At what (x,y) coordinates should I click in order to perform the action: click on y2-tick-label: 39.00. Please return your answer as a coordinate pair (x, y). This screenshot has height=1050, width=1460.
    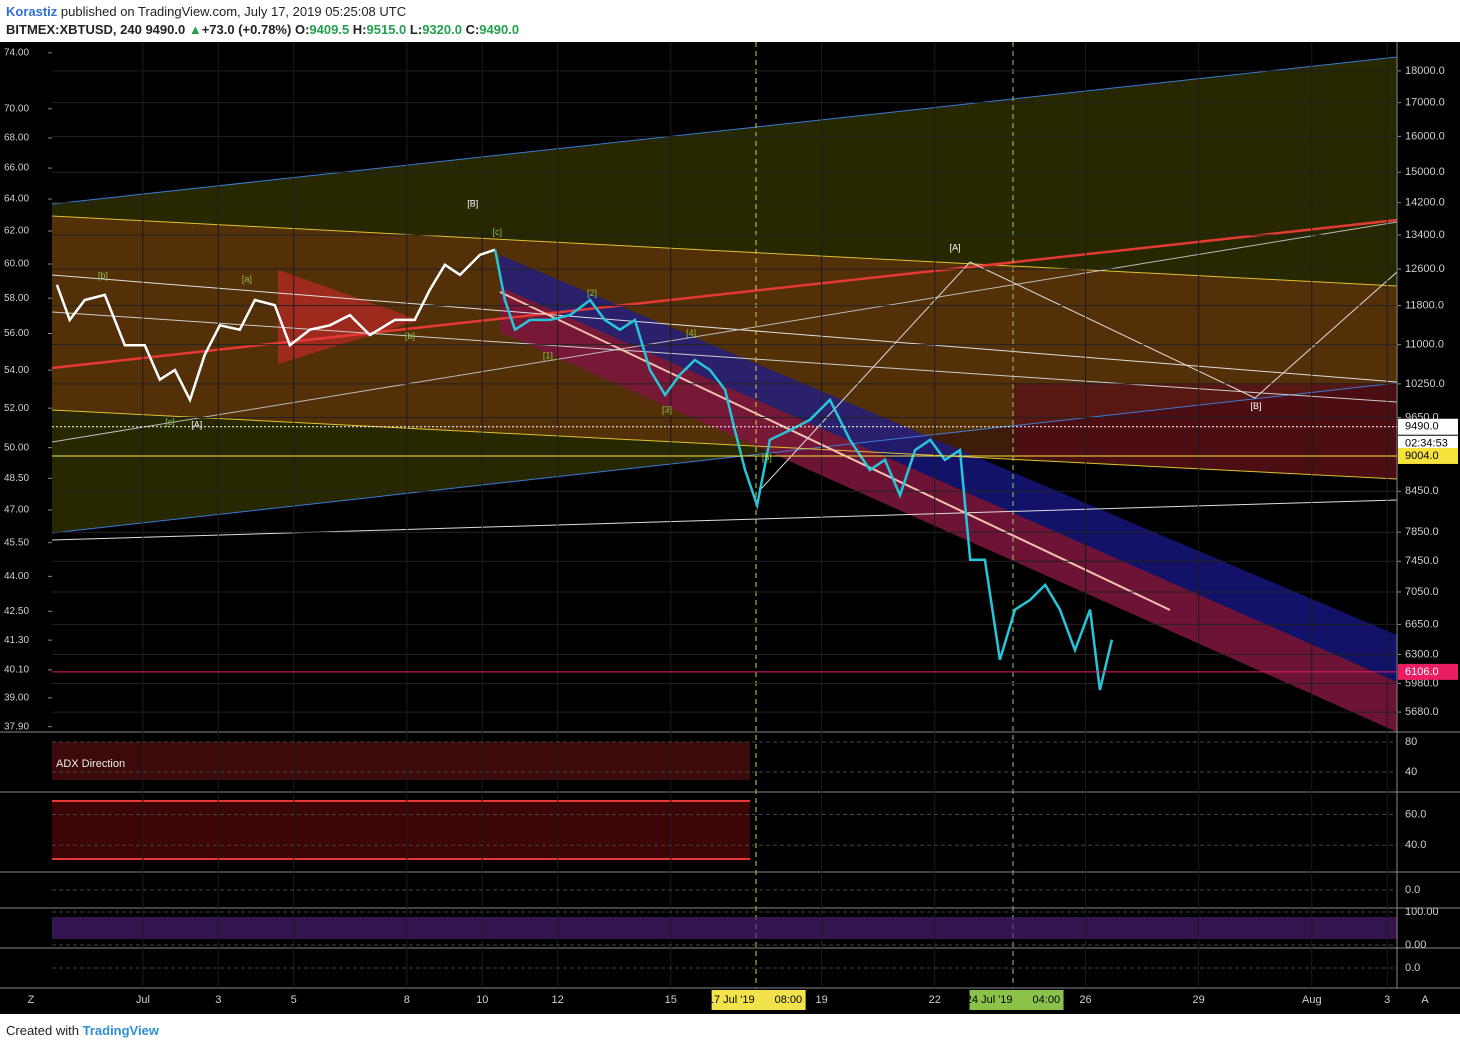
    Looking at the image, I should click on (16, 697).